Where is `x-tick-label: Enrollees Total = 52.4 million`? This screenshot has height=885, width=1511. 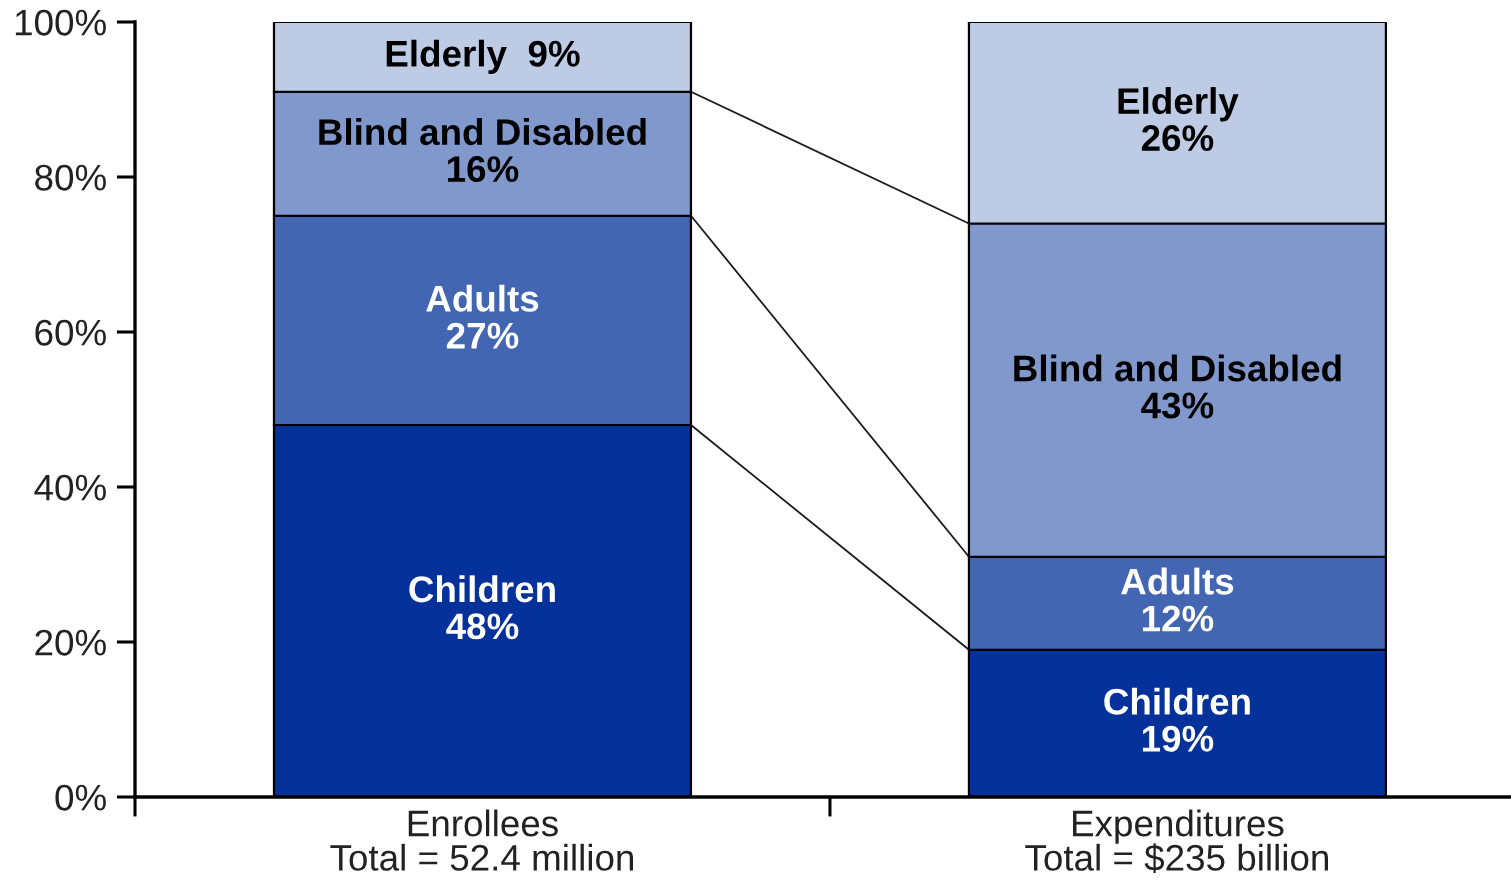 x-tick-label: Enrollees Total = 52.4 million is located at coordinates (482, 840).